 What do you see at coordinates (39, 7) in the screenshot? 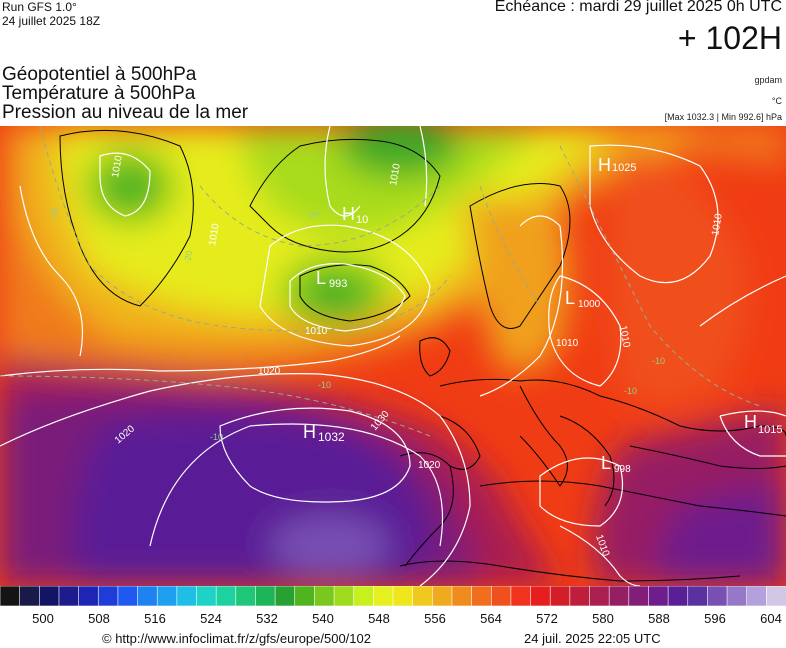
I see `run-label: Run GFS 1.0°` at bounding box center [39, 7].